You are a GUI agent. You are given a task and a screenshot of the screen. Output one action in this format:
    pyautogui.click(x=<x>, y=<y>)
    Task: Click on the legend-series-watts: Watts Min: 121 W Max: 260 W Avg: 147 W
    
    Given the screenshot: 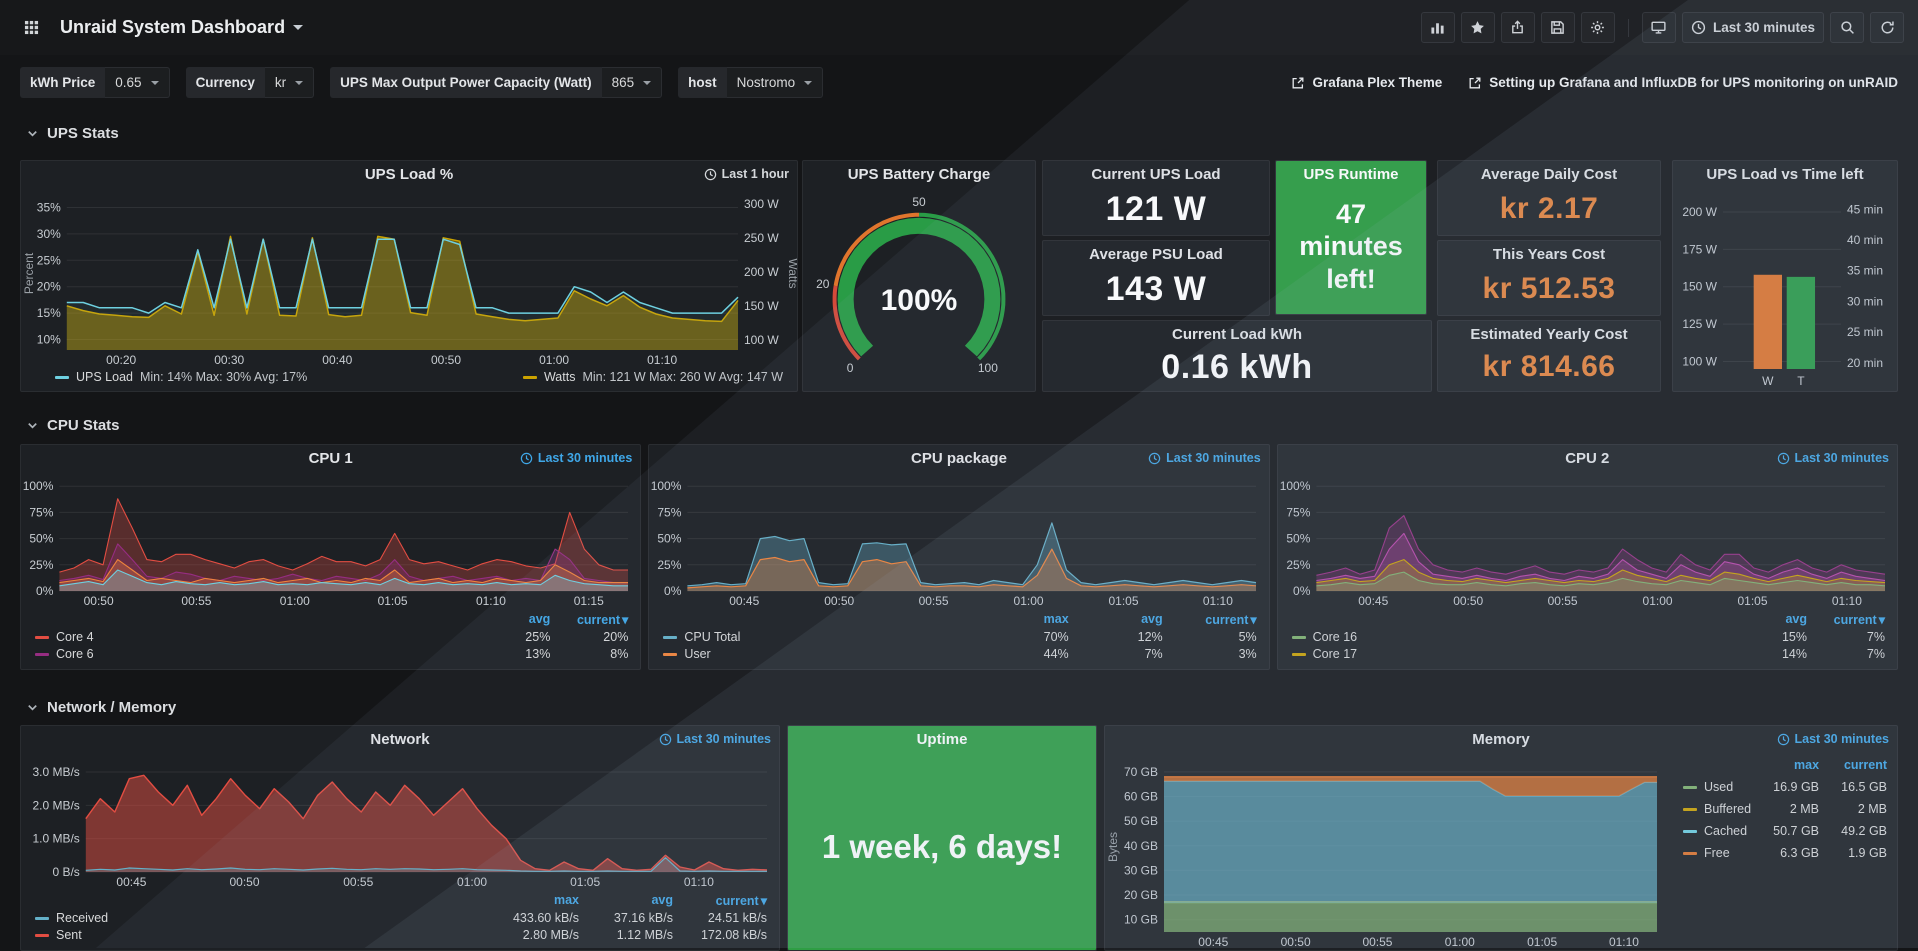 What is the action you would take?
    pyautogui.click(x=652, y=377)
    